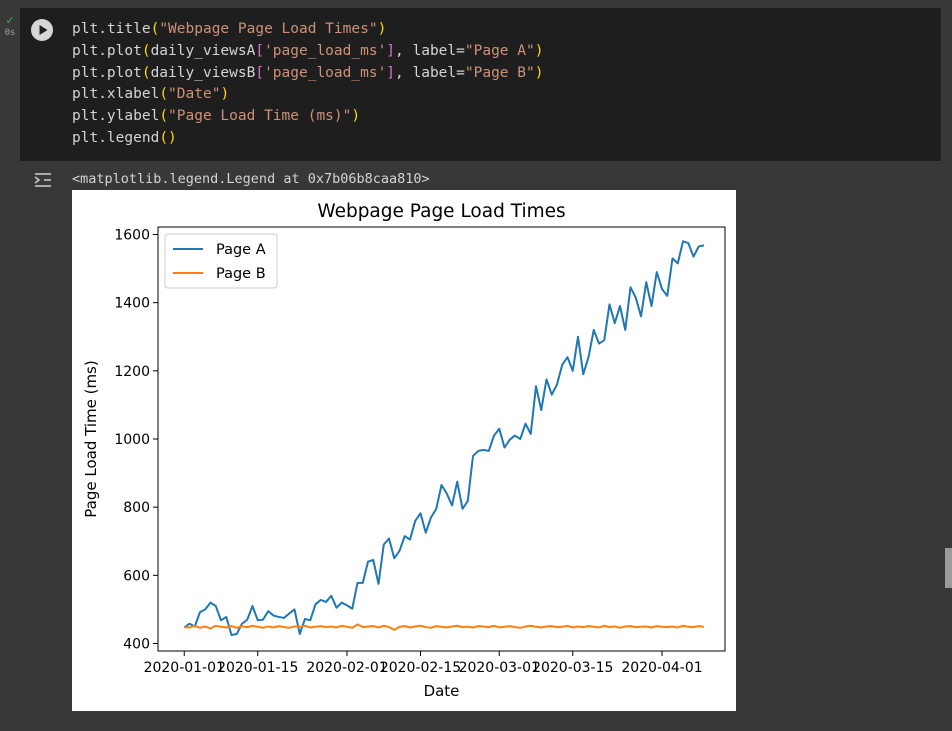 The width and height of the screenshot is (952, 731). I want to click on code-line: plt.ylabel("Page Load Time (ms)"), so click(307, 117).